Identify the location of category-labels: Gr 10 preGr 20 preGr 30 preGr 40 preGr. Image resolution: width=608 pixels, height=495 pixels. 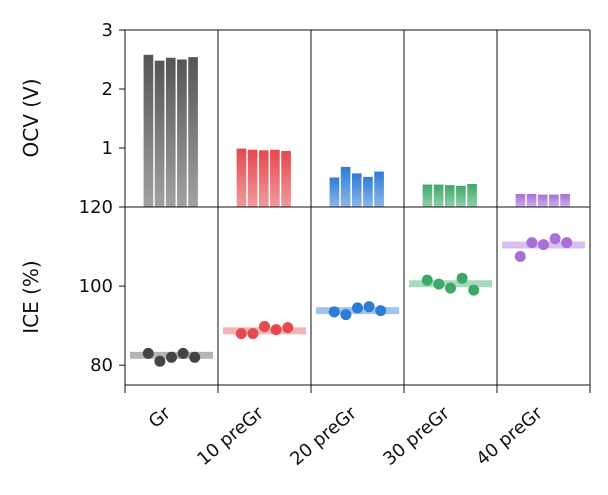
(346, 436).